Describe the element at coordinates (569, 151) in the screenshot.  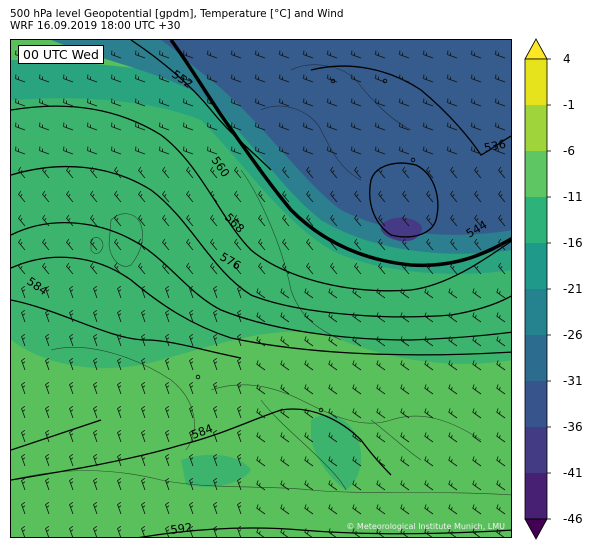
I see `colorbar-tick-label: -6` at that location.